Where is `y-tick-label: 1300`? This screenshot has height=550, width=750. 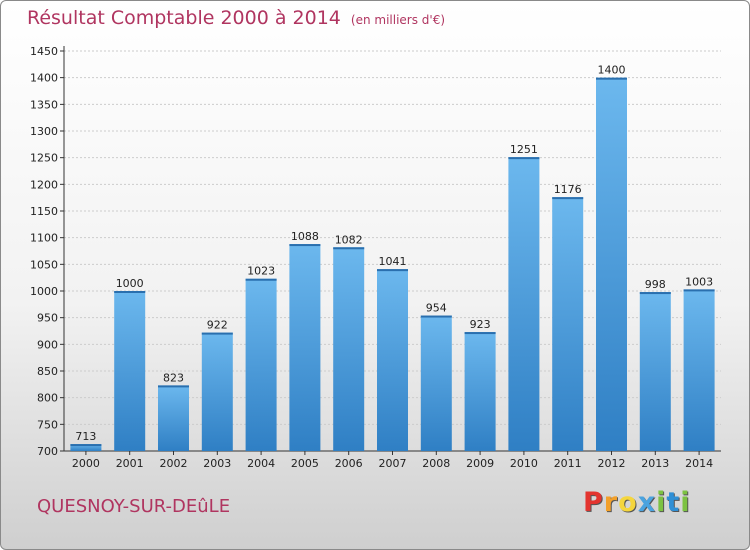 y-tick-label: 1300 is located at coordinates (44, 131).